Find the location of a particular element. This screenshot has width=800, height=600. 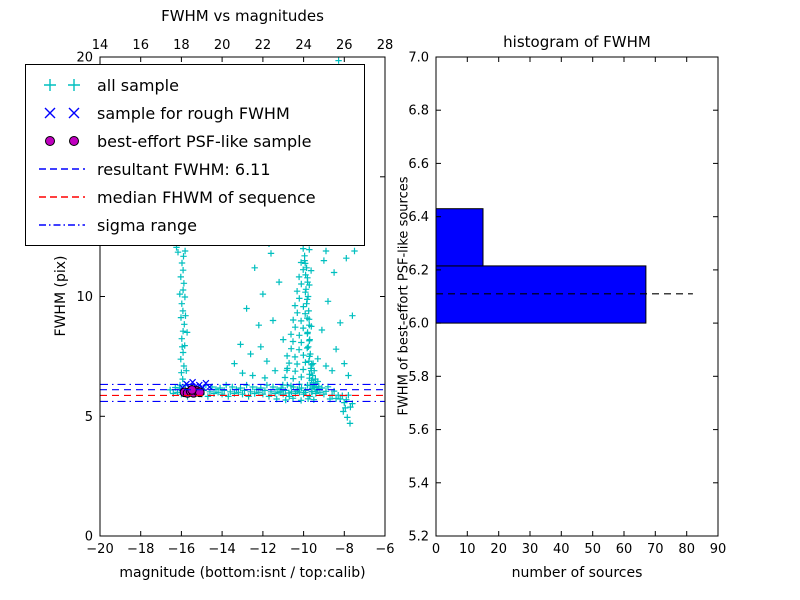

circle-markers-icon is located at coordinates (62, 141).